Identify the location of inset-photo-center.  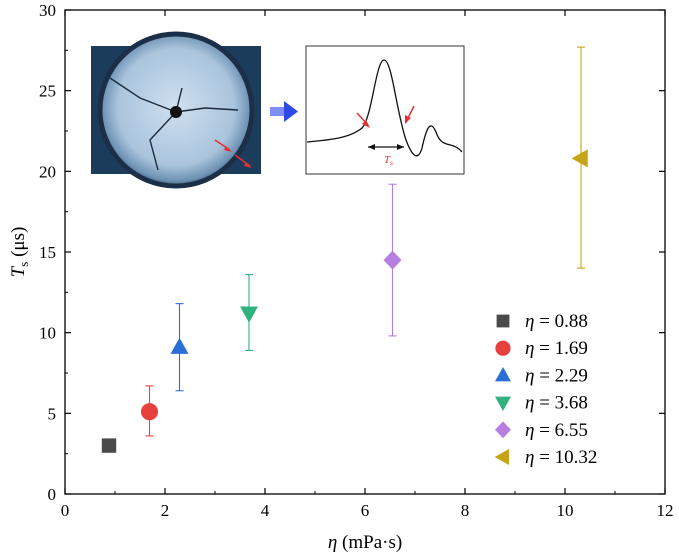
(176, 112).